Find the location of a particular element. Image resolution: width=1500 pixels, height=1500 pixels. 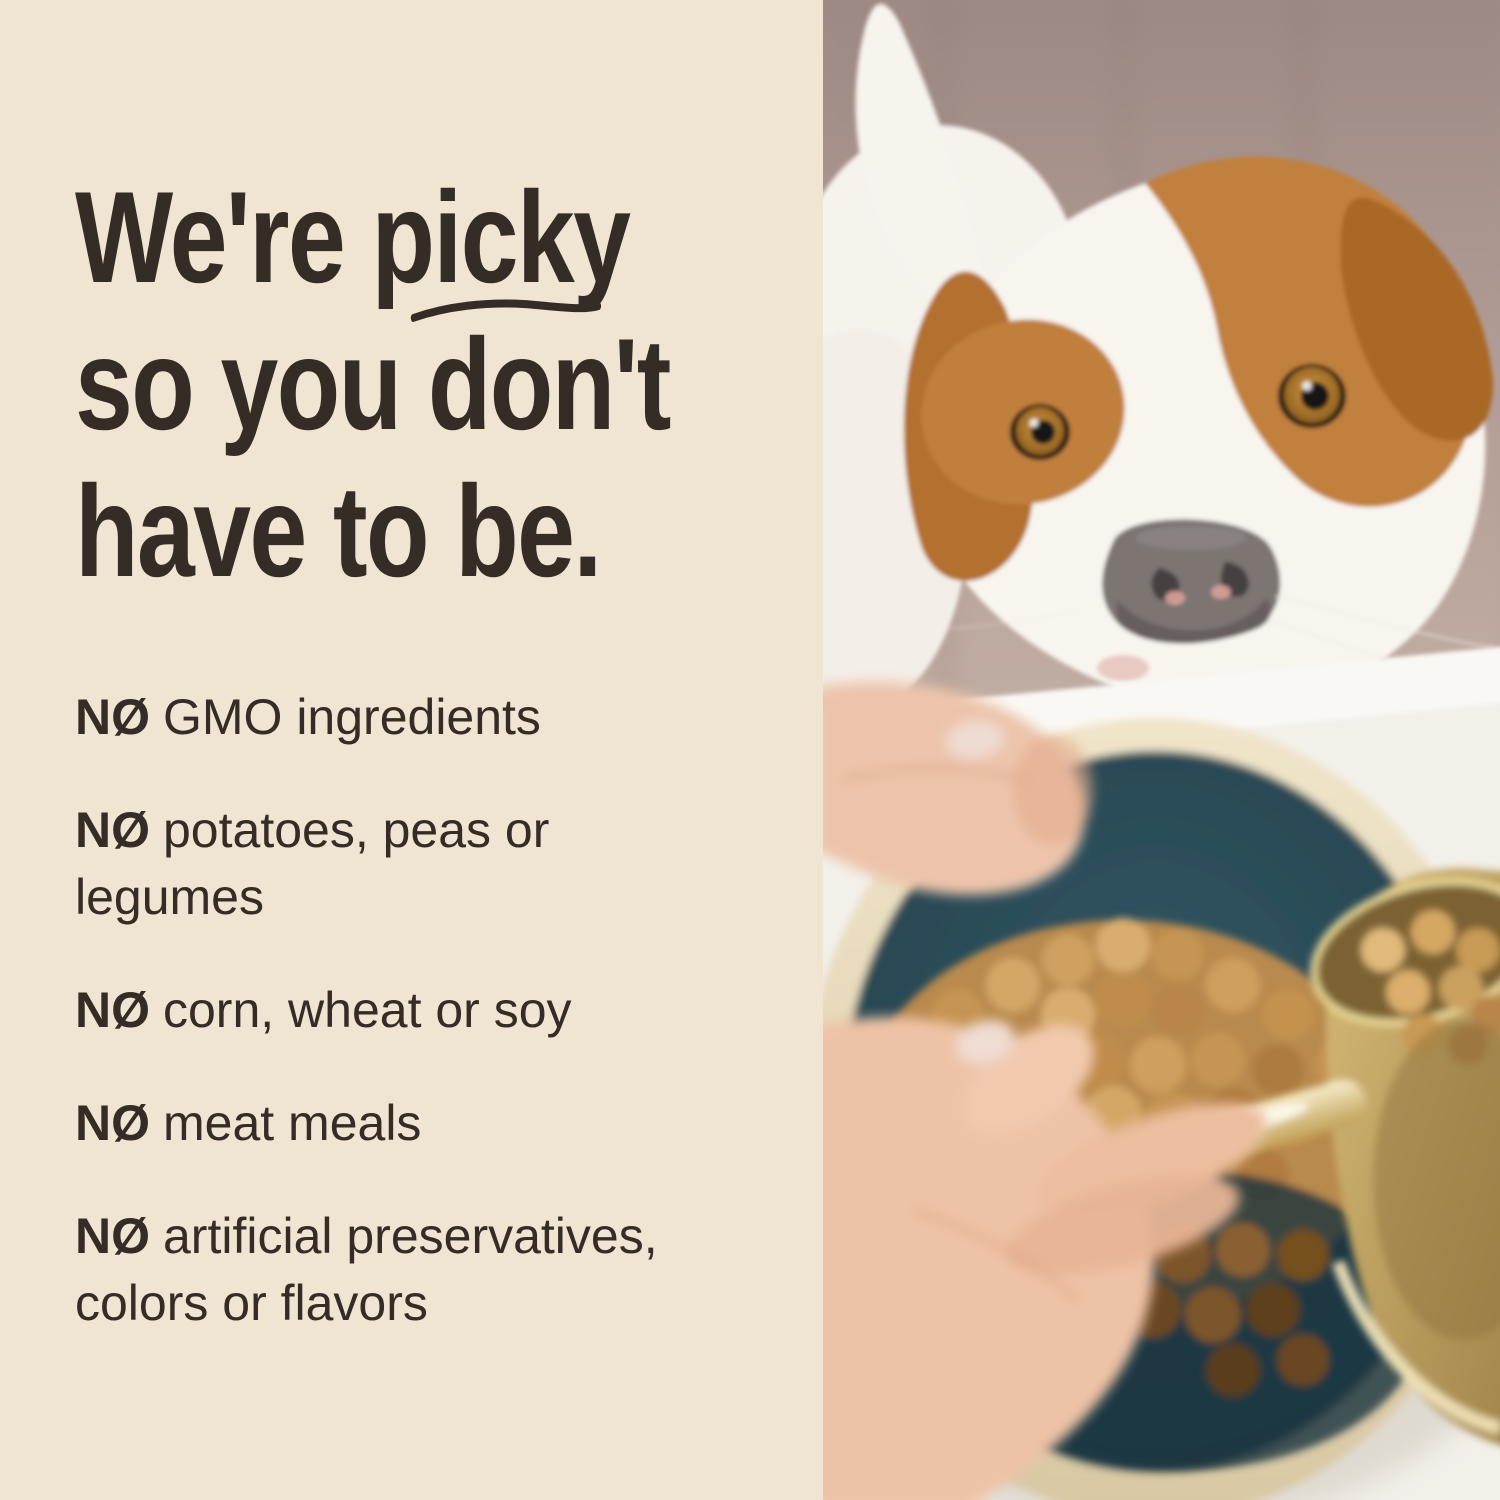

headline-line2: so you don't is located at coordinates (373, 384).